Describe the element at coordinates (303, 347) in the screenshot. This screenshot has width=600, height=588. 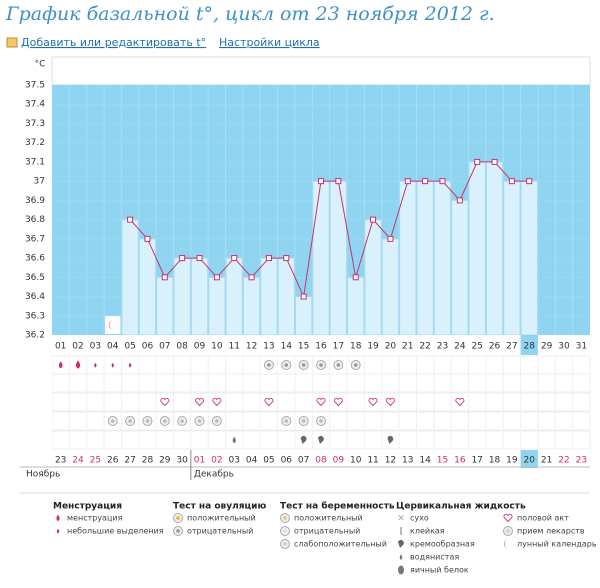
I see `x-tick-label: 15` at that location.